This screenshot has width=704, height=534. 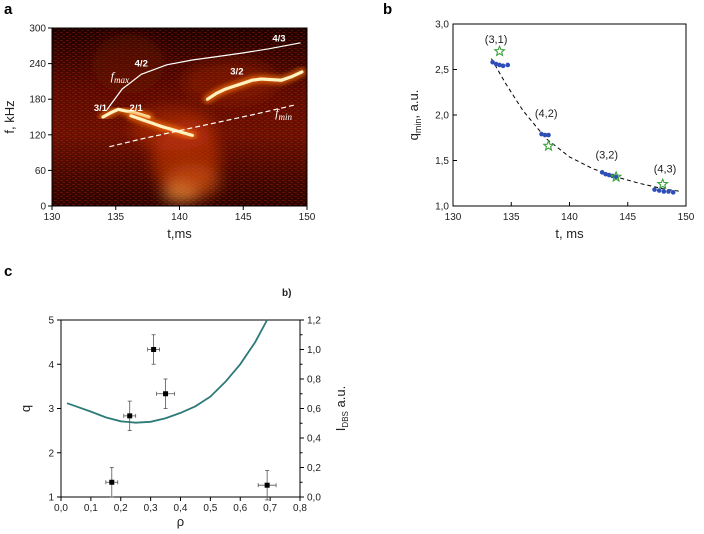 What do you see at coordinates (442, 70) in the screenshot?
I see `y-tick-label: 2,5` at bounding box center [442, 70].